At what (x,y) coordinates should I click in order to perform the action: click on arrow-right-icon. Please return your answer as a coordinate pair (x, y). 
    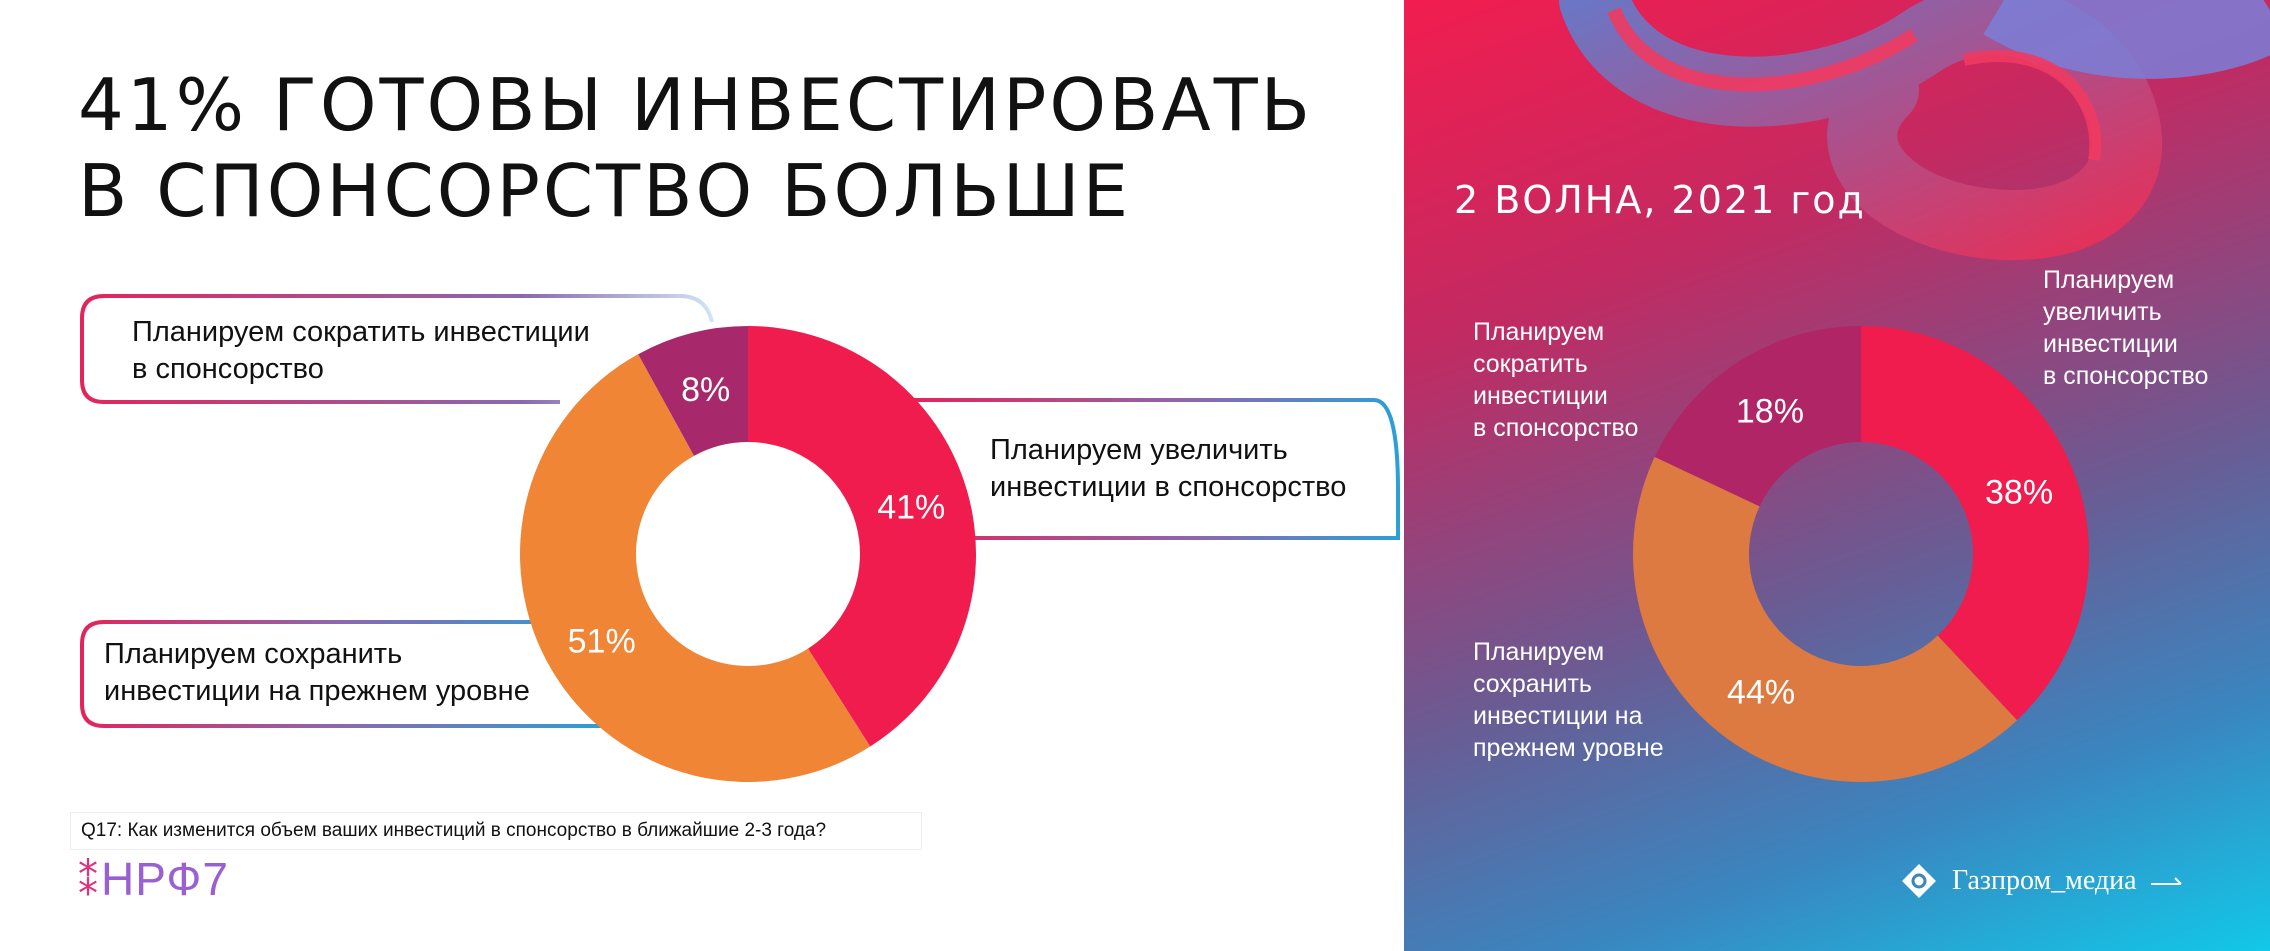
    Looking at the image, I should click on (2166, 881).